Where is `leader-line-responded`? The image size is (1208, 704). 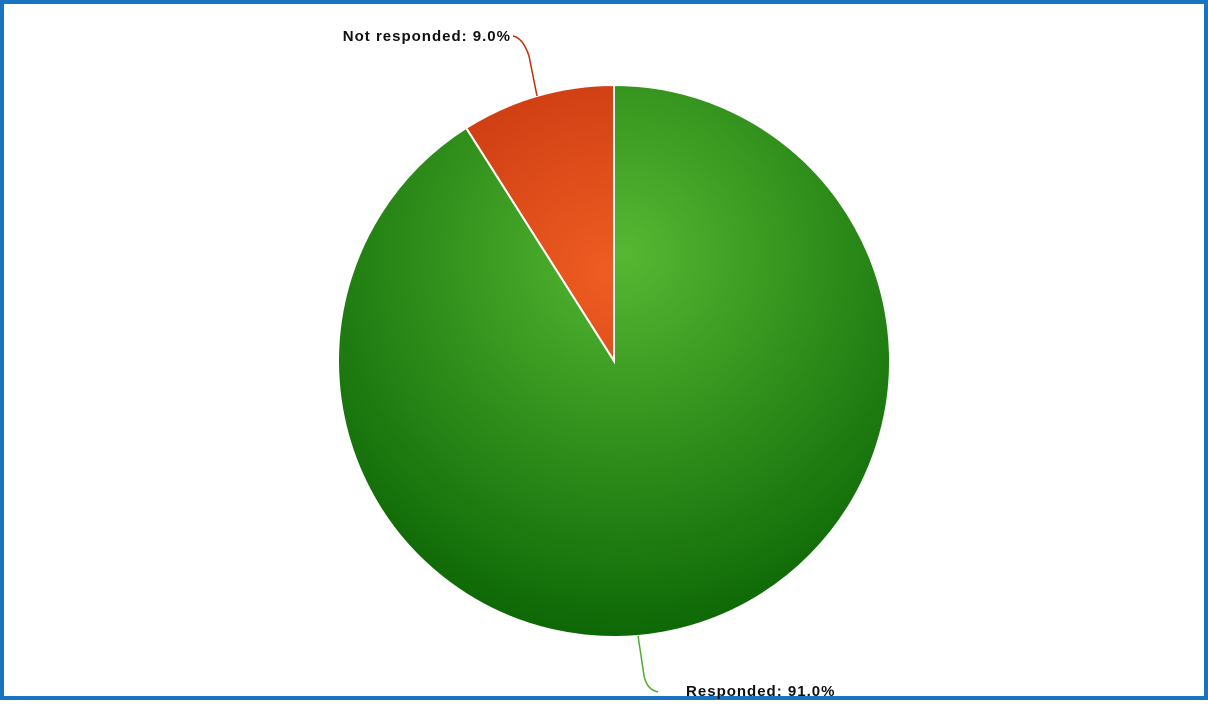 leader-line-responded is located at coordinates (648, 664).